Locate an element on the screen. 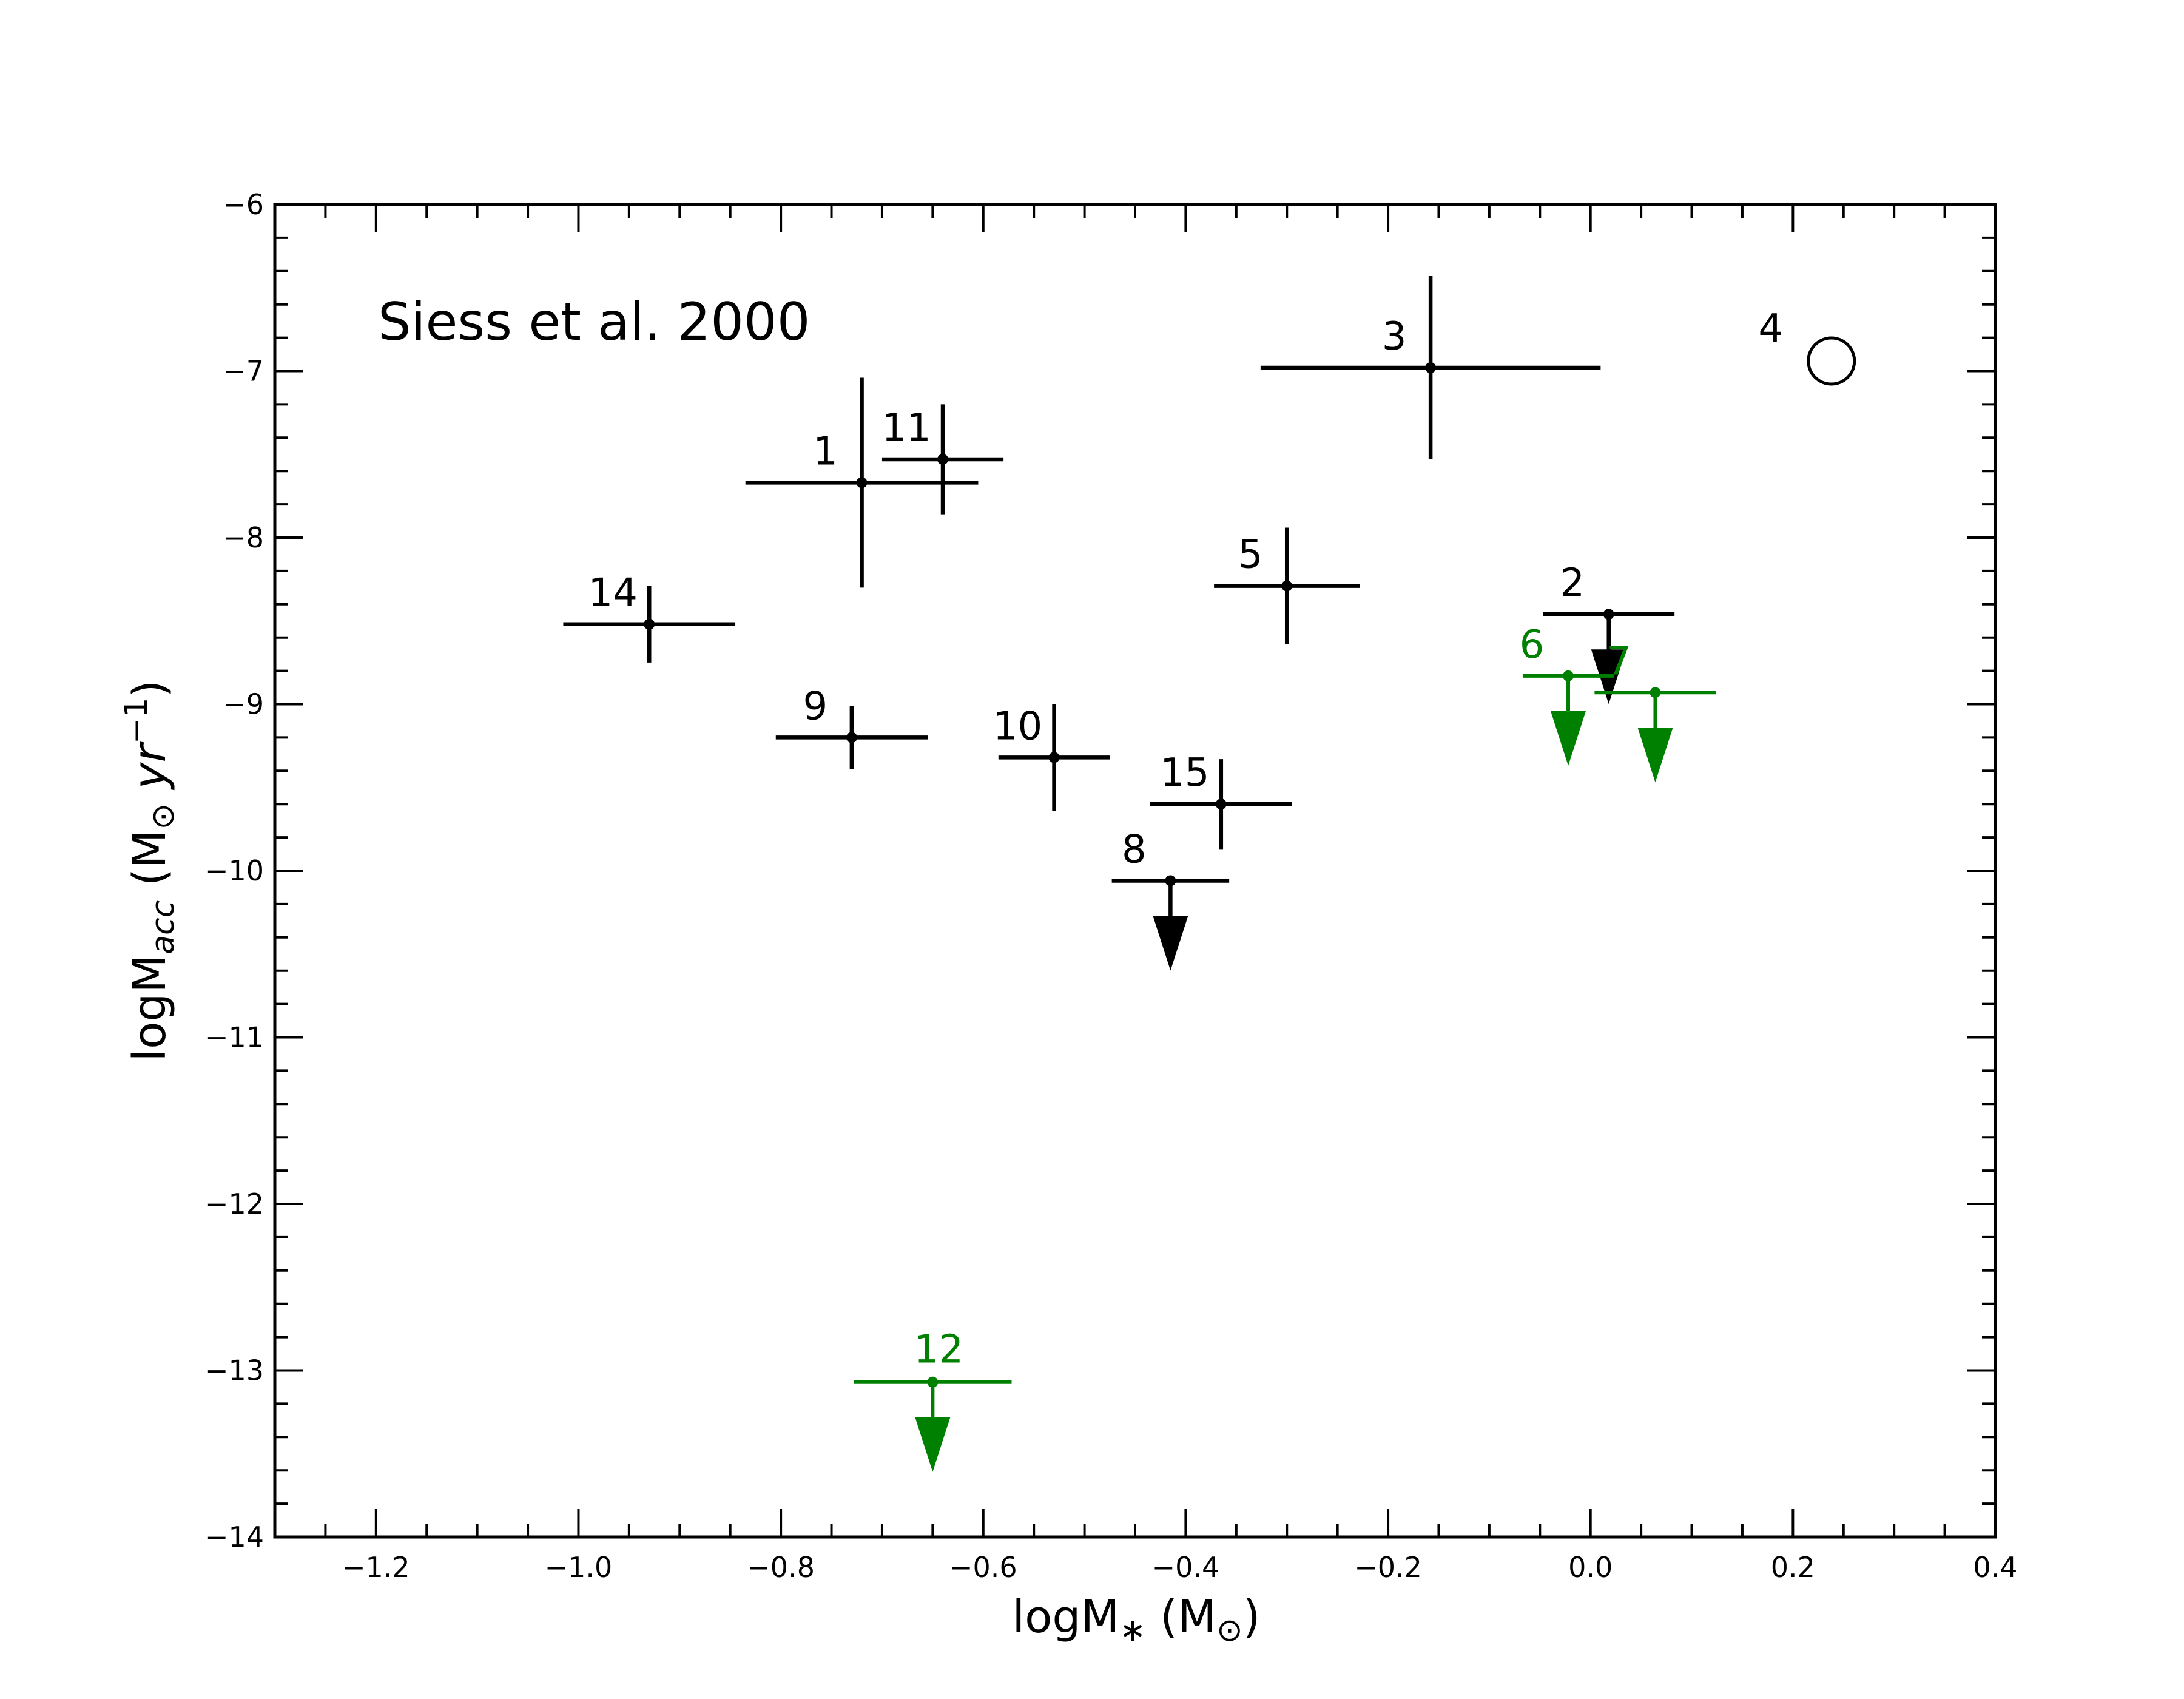 This screenshot has height=1699, width=2184. point-label: 3 is located at coordinates (1394, 336).